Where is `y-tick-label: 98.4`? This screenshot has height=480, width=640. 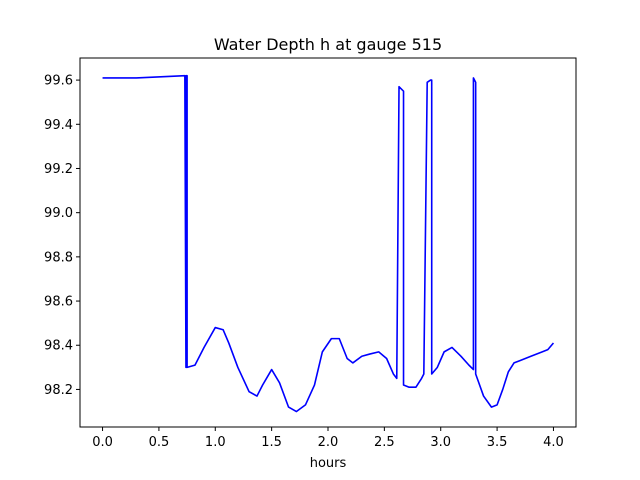
y-tick-label: 98.4 is located at coordinates (58, 346).